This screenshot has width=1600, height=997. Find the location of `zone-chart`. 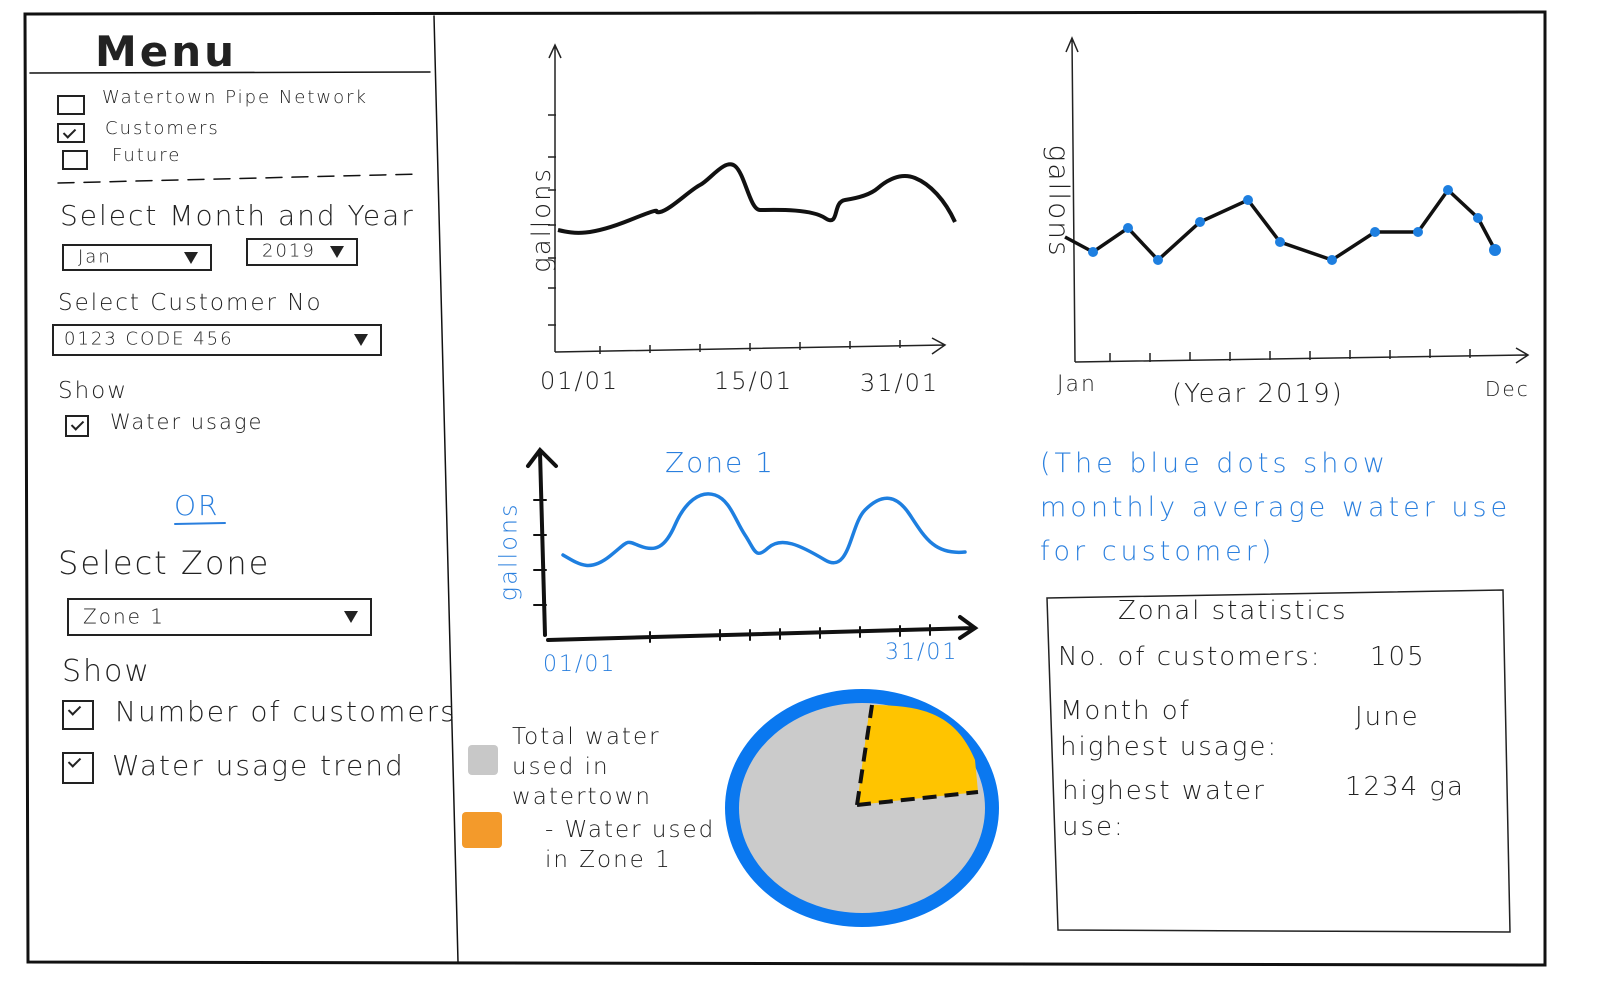

zone-chart is located at coordinates (752, 544).